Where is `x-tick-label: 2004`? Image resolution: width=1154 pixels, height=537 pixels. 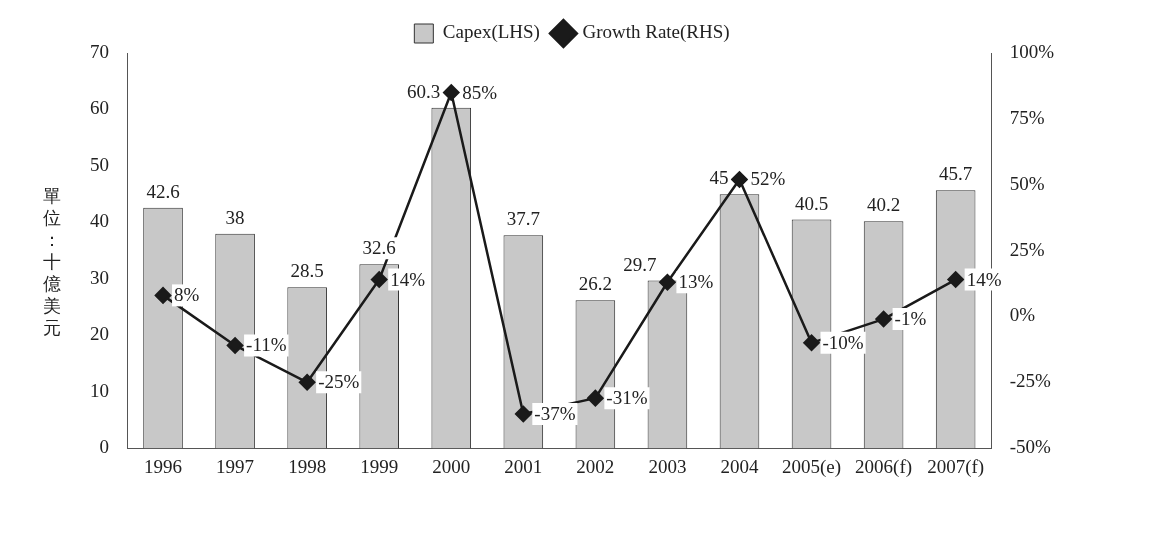 x-tick-label: 2004 is located at coordinates (739, 466).